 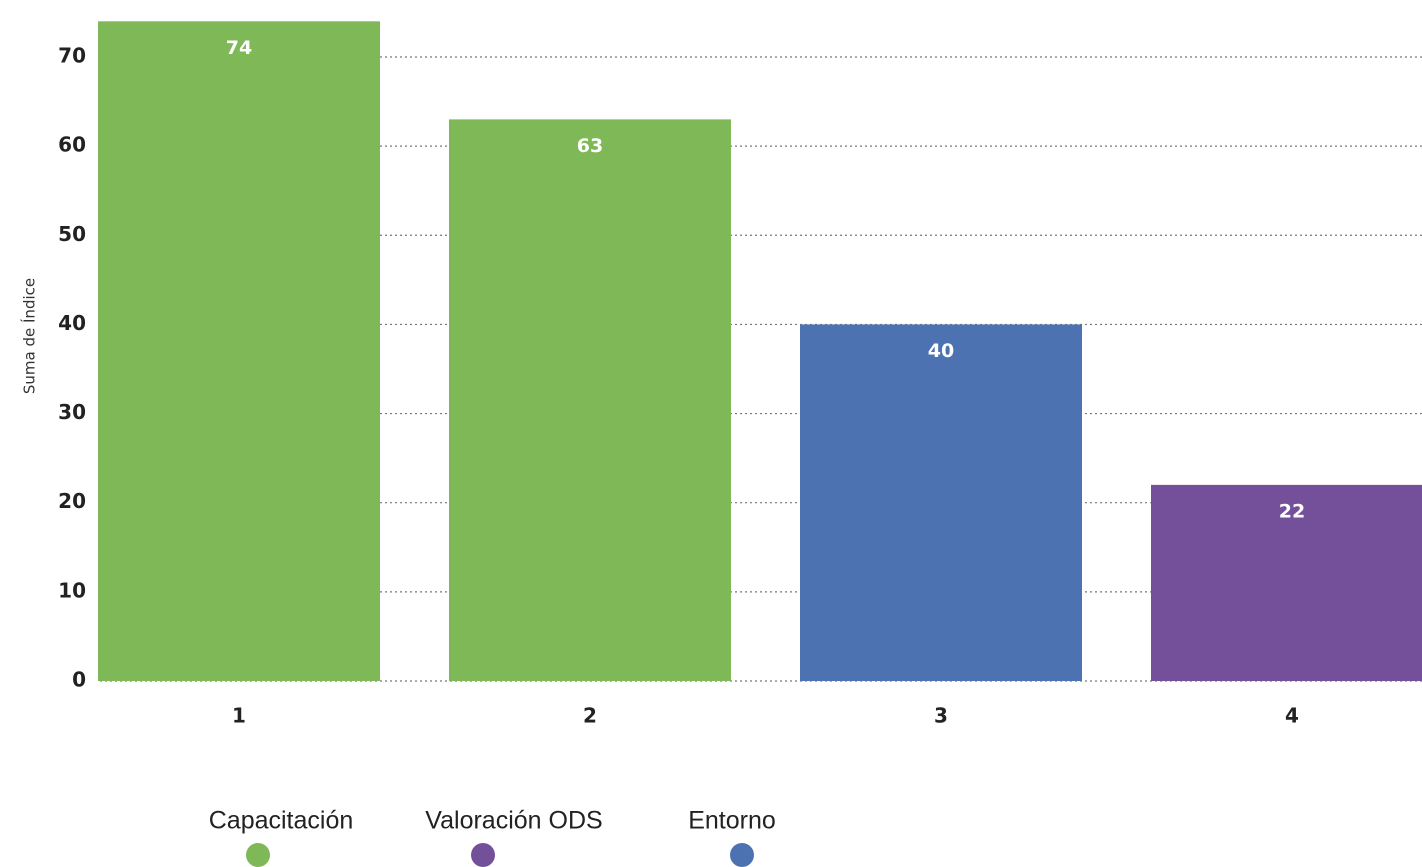 I want to click on y-tick-label: 10, so click(x=72, y=590).